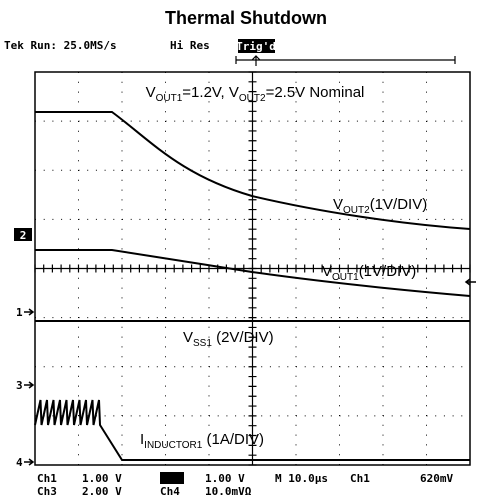 The image size is (477, 499). I want to click on subscript: SS1, so click(202, 343).